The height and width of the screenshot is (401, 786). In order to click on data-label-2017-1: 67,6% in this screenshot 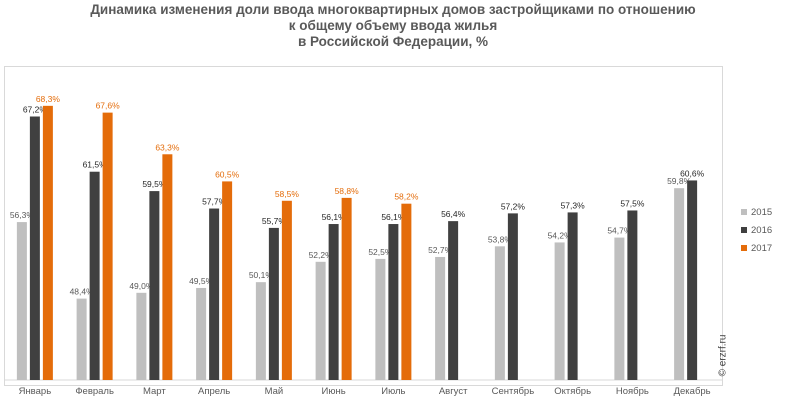, I will do `click(108, 106)`.